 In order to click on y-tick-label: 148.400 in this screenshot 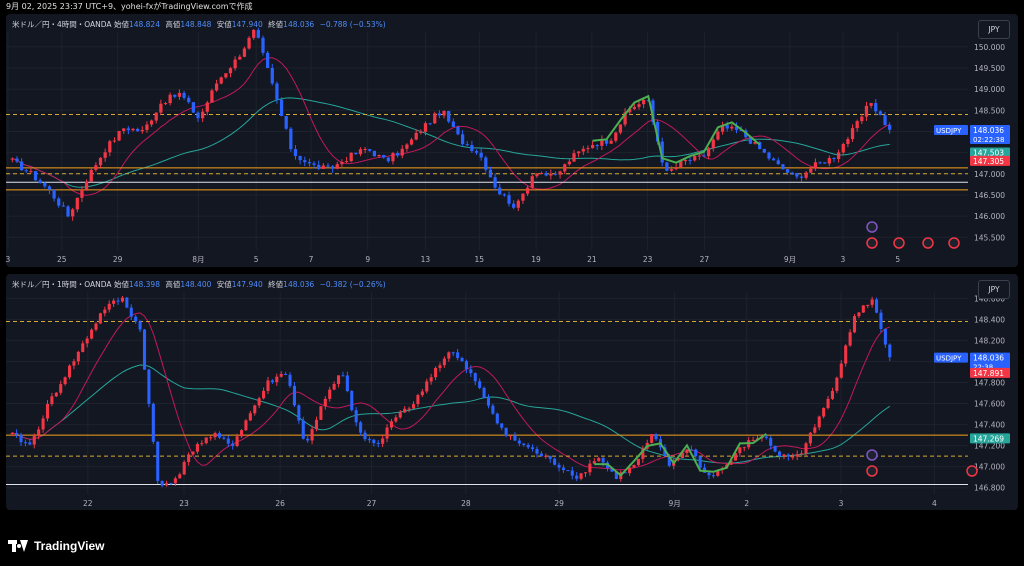, I will do `click(989, 319)`.